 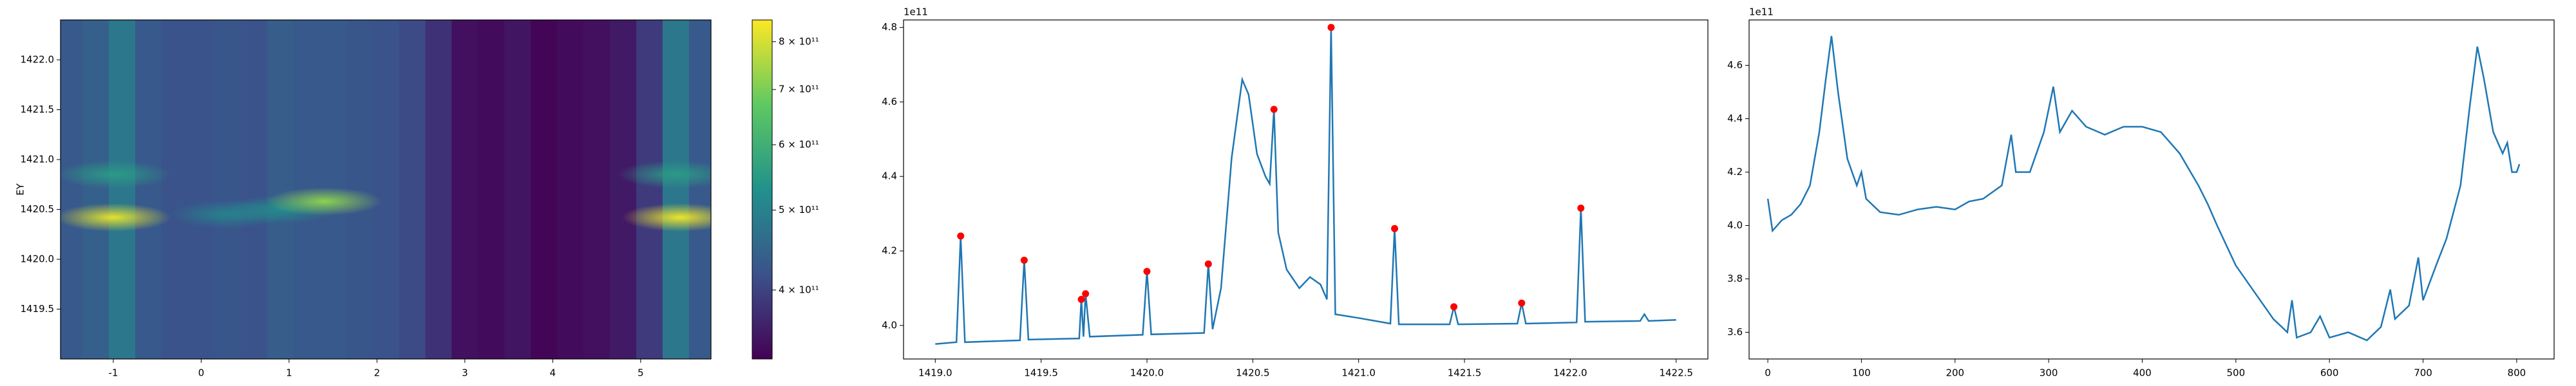 I want to click on x-tick-label: 3, so click(x=465, y=373).